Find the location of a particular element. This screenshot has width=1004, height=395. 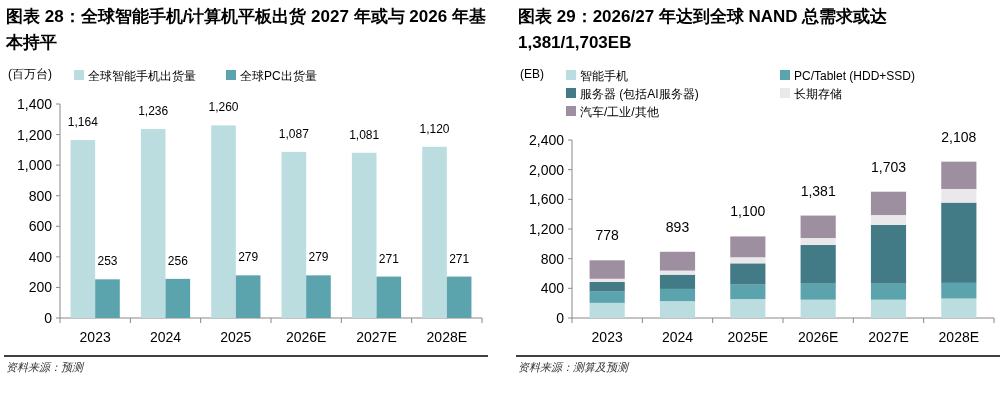

y-tick-label: 1,600 is located at coordinates (546, 199).